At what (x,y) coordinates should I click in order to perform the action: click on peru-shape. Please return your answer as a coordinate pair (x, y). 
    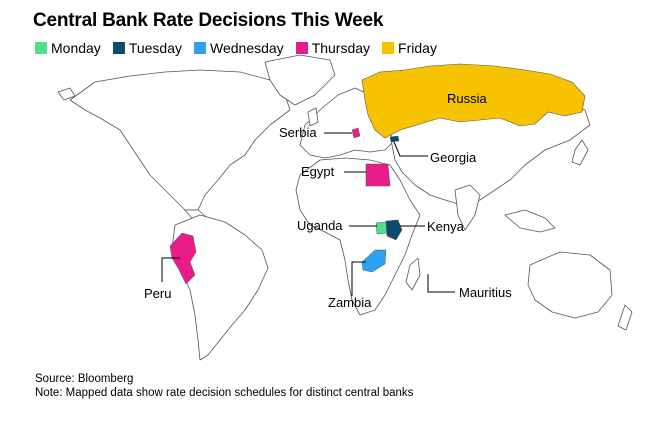
    Looking at the image, I should click on (183, 258).